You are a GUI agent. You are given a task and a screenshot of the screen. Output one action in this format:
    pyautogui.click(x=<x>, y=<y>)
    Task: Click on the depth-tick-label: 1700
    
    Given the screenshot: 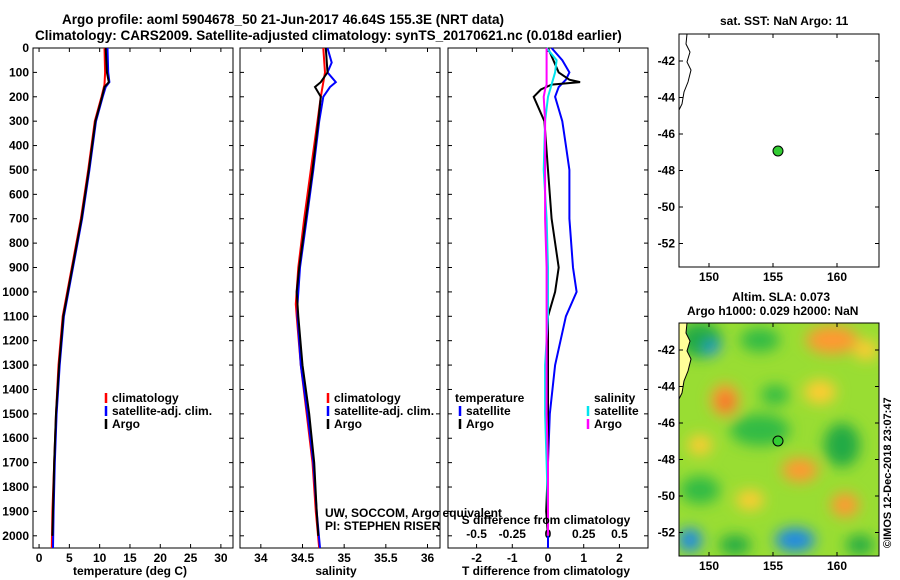 What is the action you would take?
    pyautogui.click(x=15, y=463)
    